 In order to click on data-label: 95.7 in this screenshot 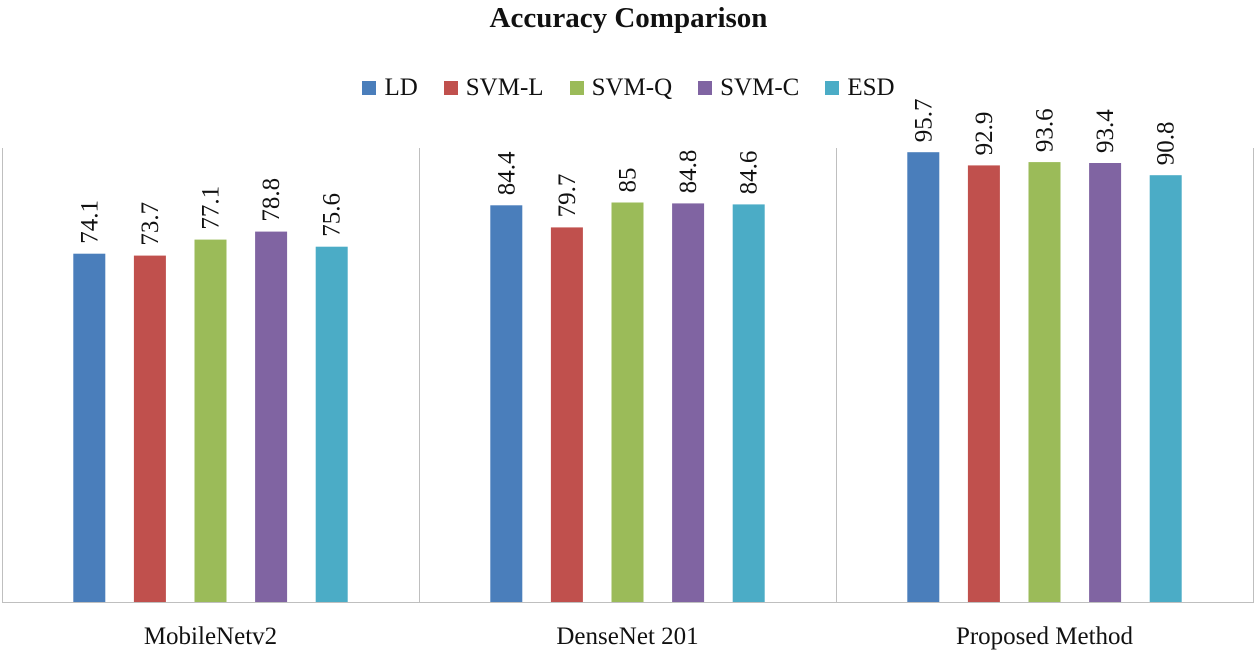, I will do `click(923, 120)`.